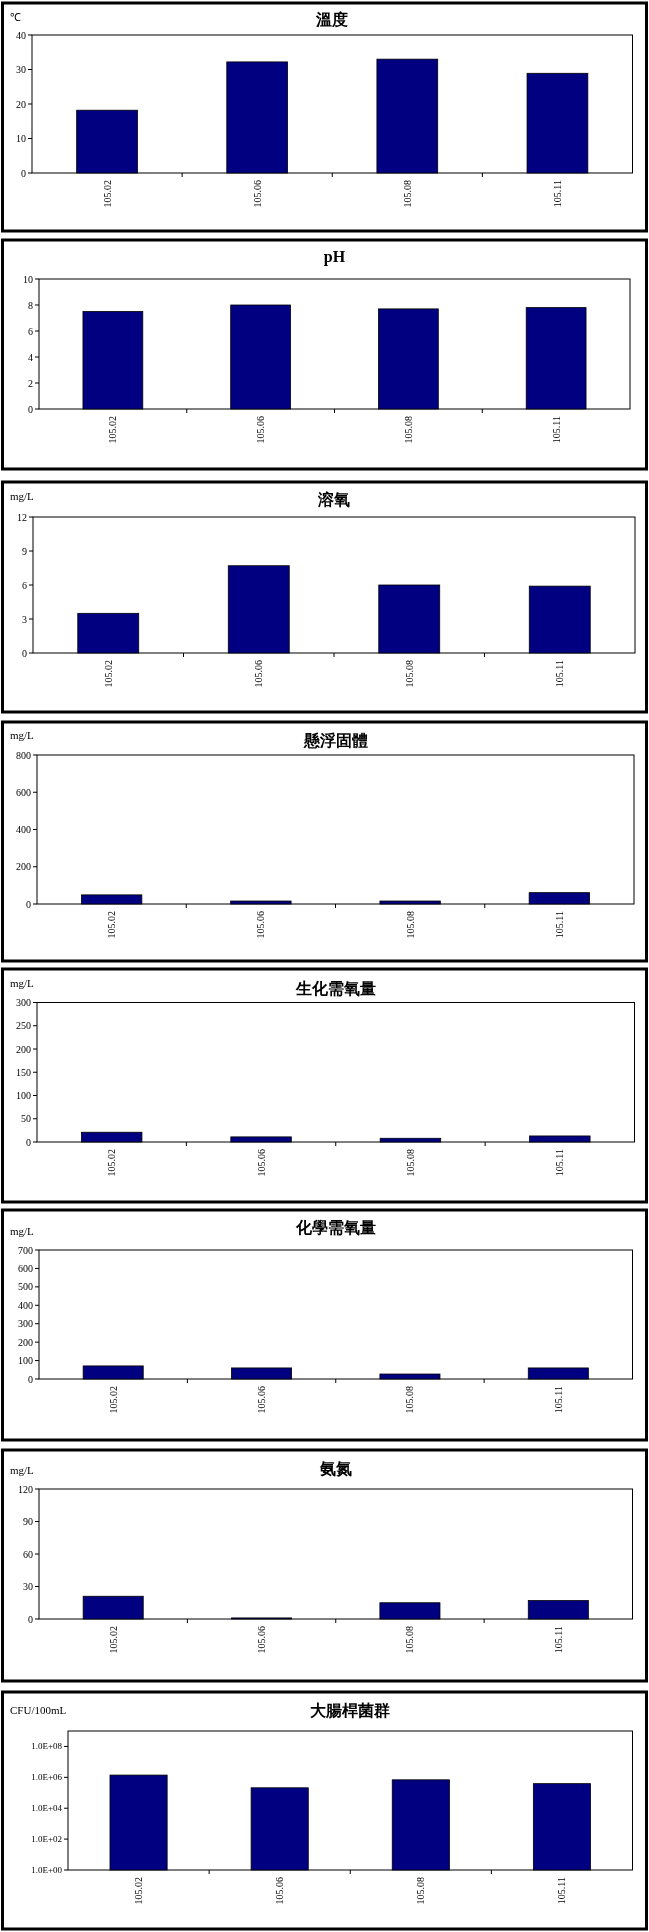 The image size is (649, 1932). Describe the element at coordinates (47, 1746) in the screenshot. I see `y-tick-label: 1.0E+08` at that location.